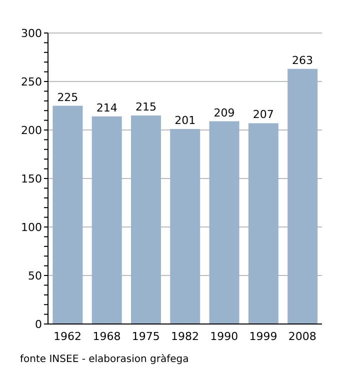 The image size is (350, 373). I want to click on x-tick-label: 1968, so click(106, 336).